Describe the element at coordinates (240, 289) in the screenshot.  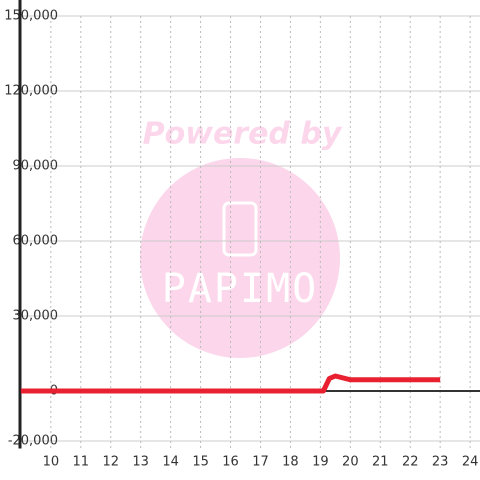
I see `watermark-logo: PAPIMO` at that location.